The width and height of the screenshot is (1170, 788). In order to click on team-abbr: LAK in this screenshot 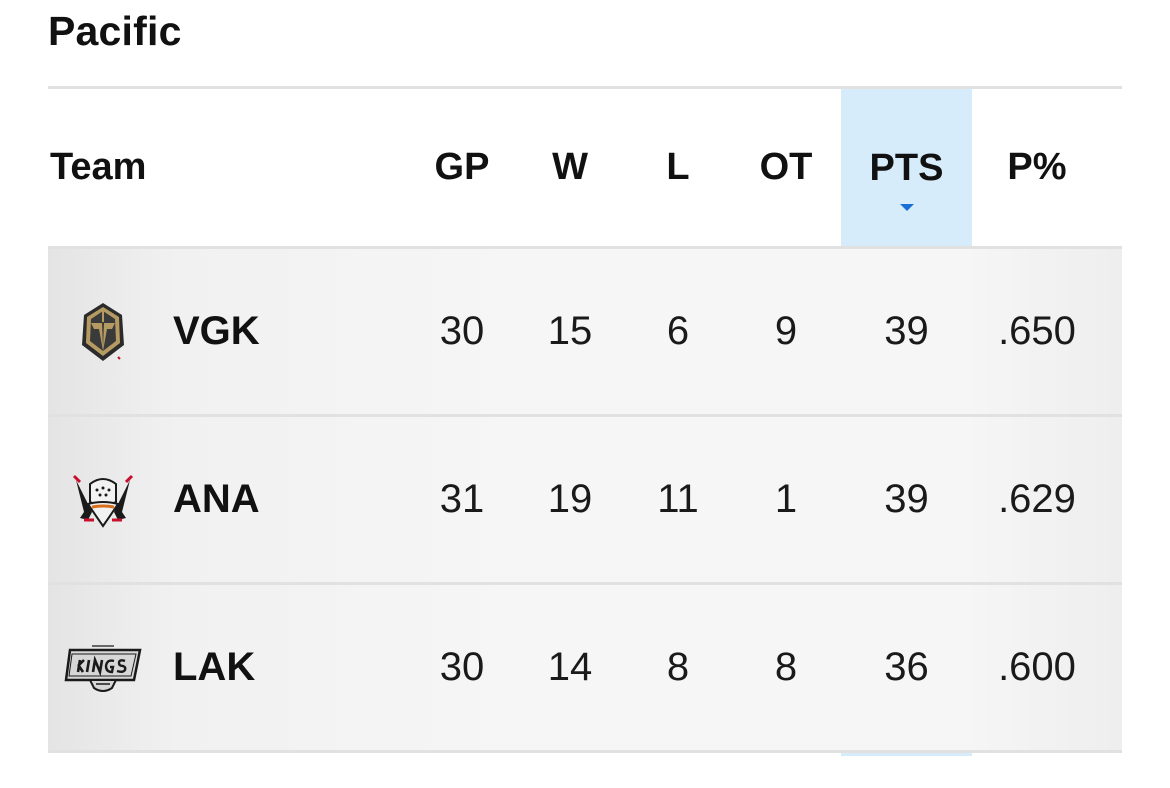, I will do `click(214, 667)`.